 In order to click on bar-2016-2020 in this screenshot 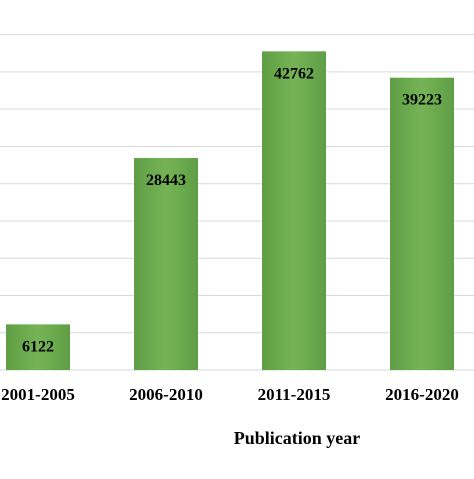, I will do `click(422, 223)`.